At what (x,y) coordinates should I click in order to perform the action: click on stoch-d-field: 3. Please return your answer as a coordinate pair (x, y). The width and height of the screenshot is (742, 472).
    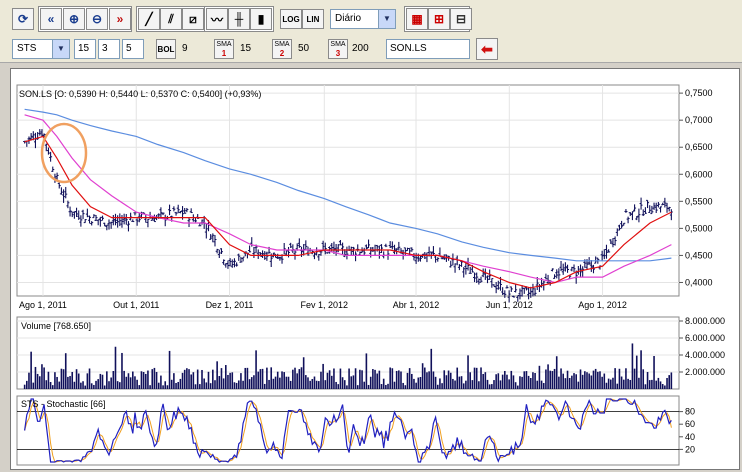
    Looking at the image, I should click on (109, 49).